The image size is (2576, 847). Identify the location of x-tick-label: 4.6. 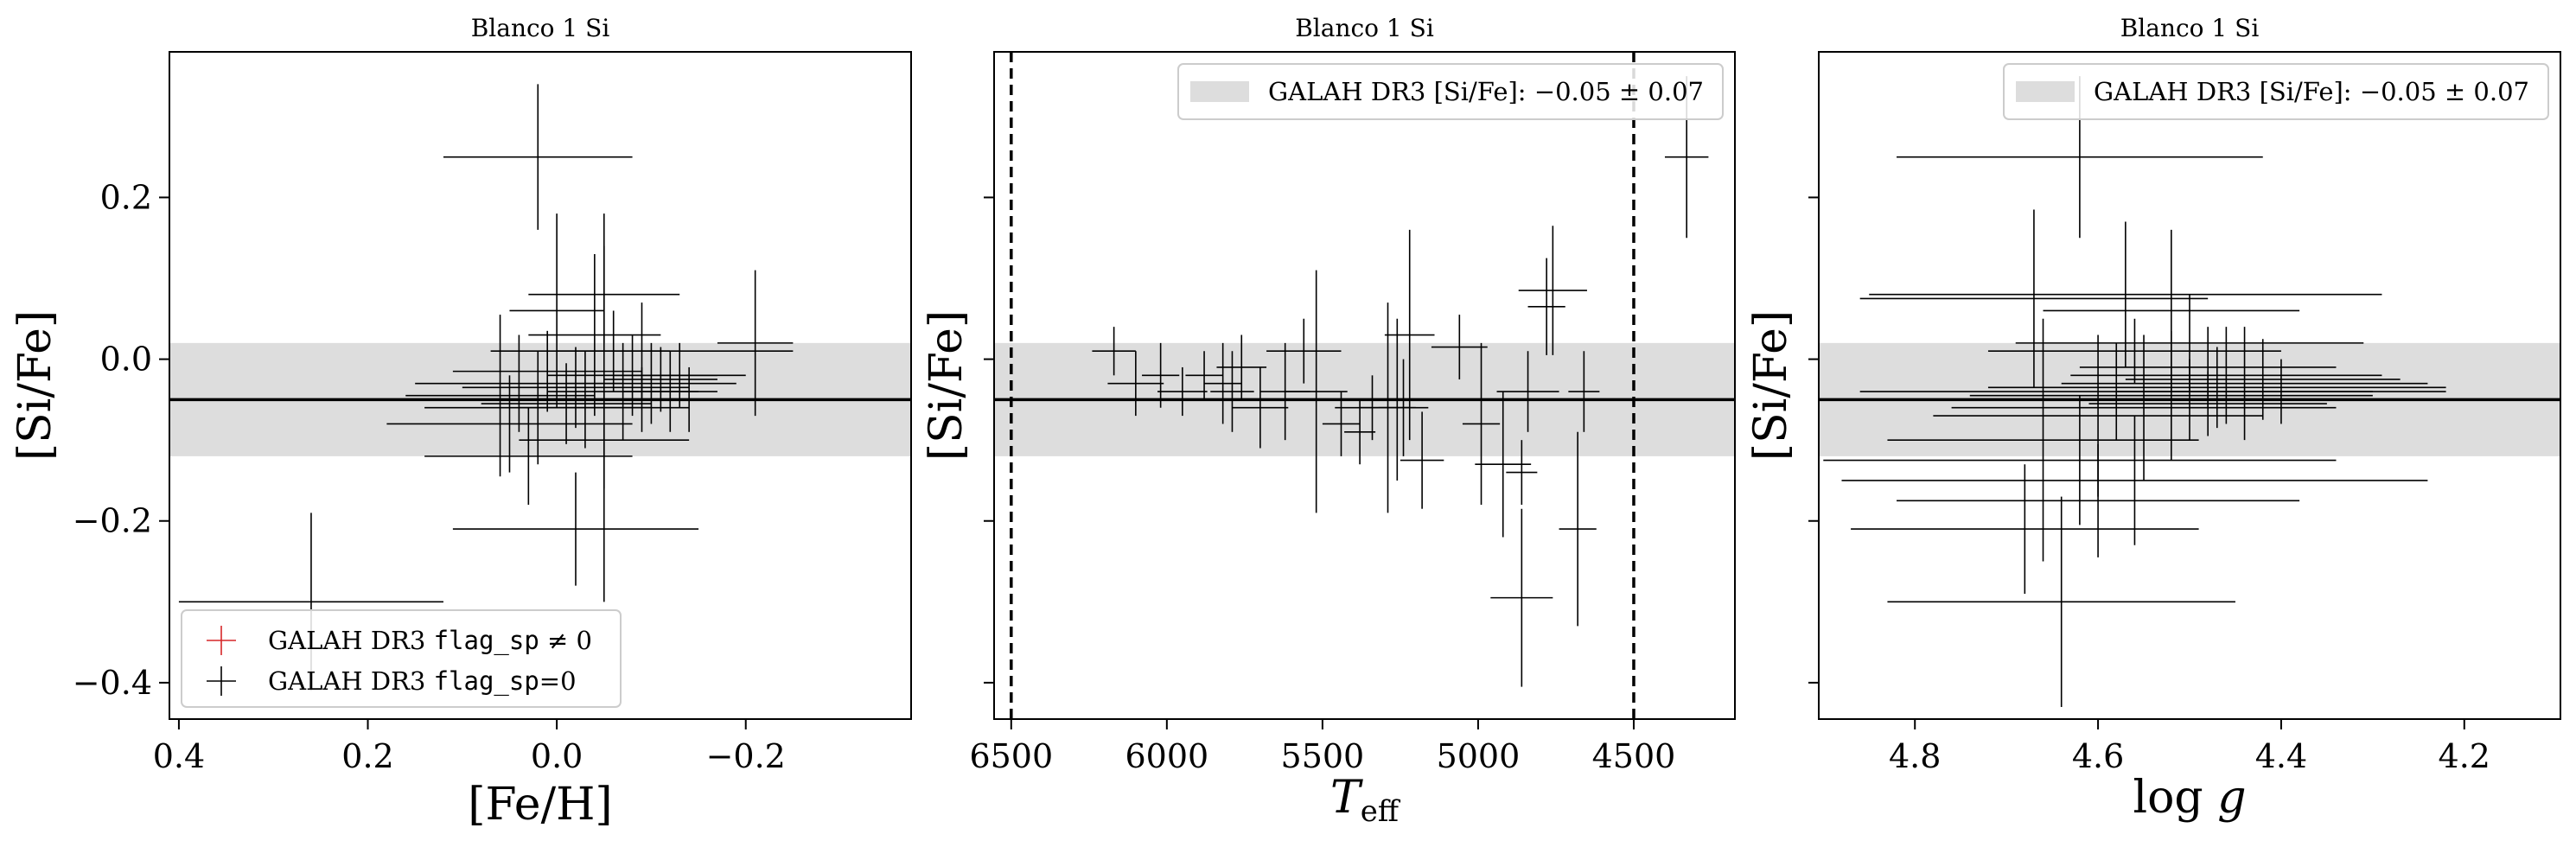
(2098, 756).